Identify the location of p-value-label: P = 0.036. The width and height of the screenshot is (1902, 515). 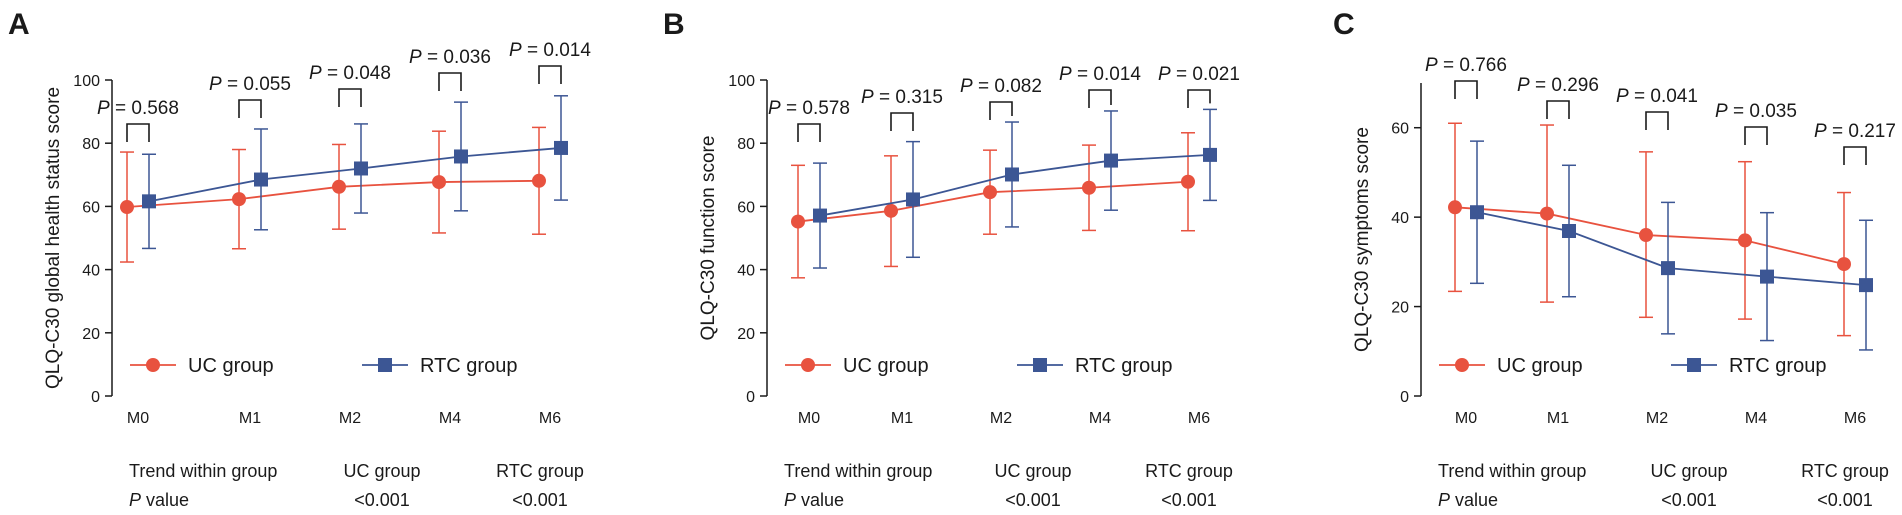
(450, 57).